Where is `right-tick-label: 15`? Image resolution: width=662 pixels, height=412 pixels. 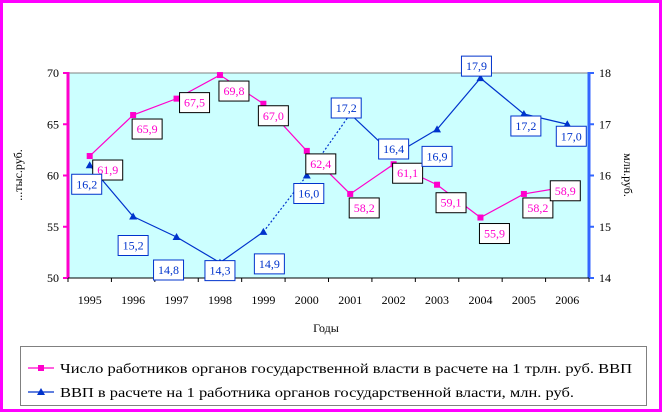 right-tick-label: 15 is located at coordinates (605, 227).